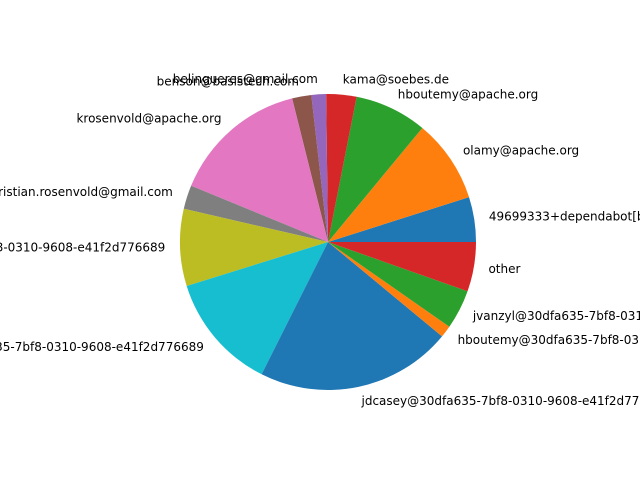 The height and width of the screenshot is (480, 640). What do you see at coordinates (228, 81) in the screenshot?
I see `pie-slice-label: benson@basistech.com` at bounding box center [228, 81].